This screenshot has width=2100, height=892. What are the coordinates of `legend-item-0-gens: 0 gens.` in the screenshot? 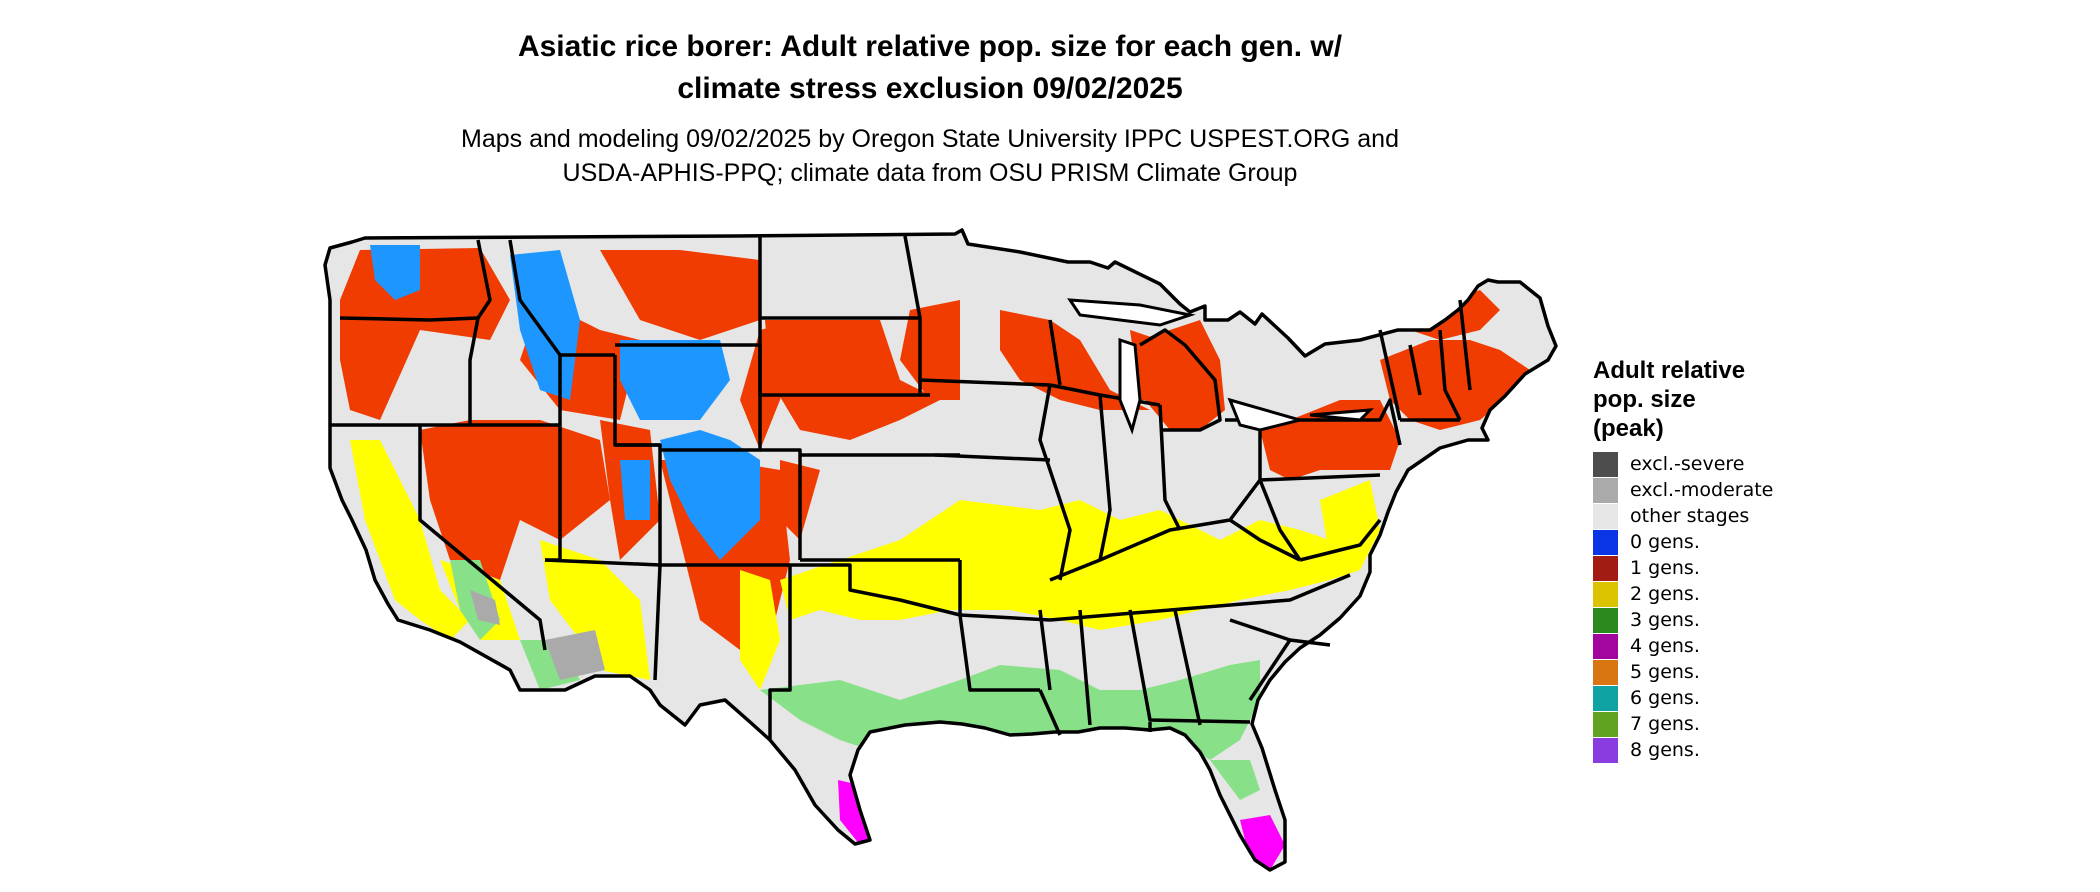 It's located at (1683, 542).